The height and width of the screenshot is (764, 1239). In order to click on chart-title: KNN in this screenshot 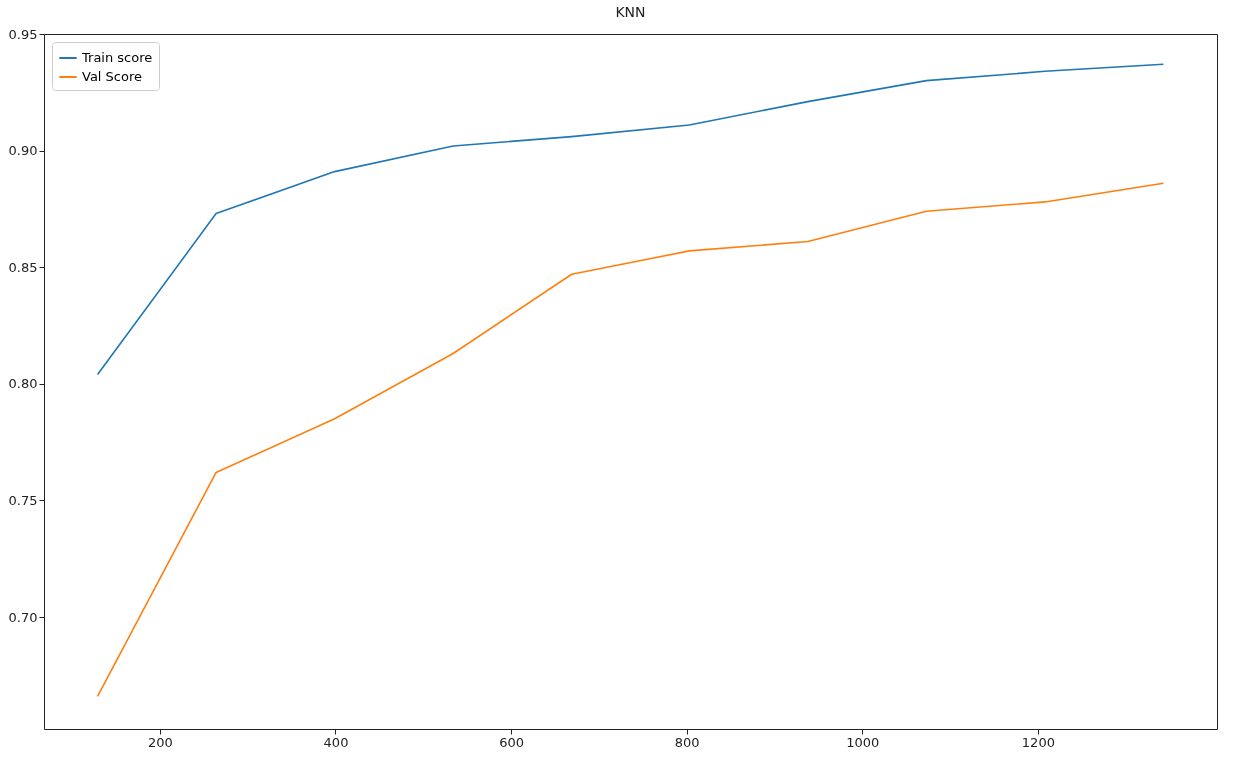, I will do `click(630, 12)`.